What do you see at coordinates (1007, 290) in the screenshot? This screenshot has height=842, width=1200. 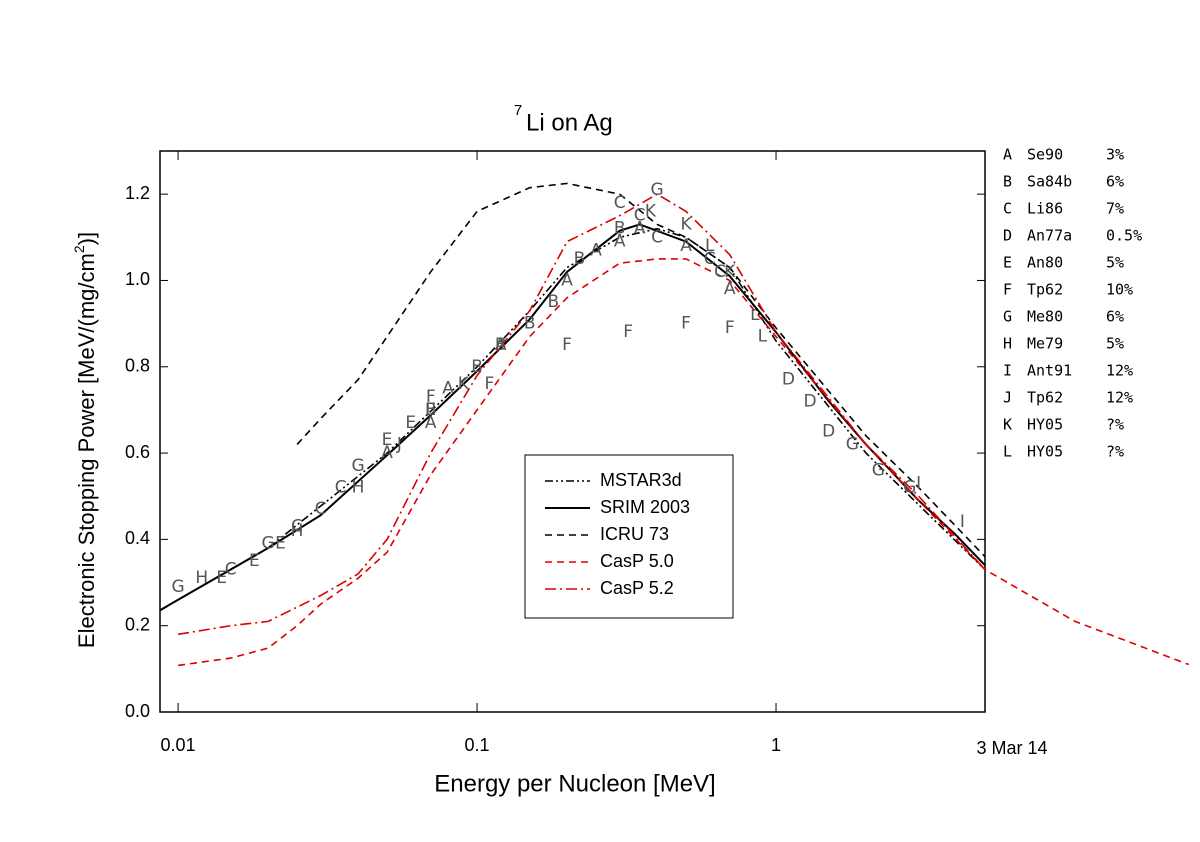 I see `reference-letter: F` at bounding box center [1007, 290].